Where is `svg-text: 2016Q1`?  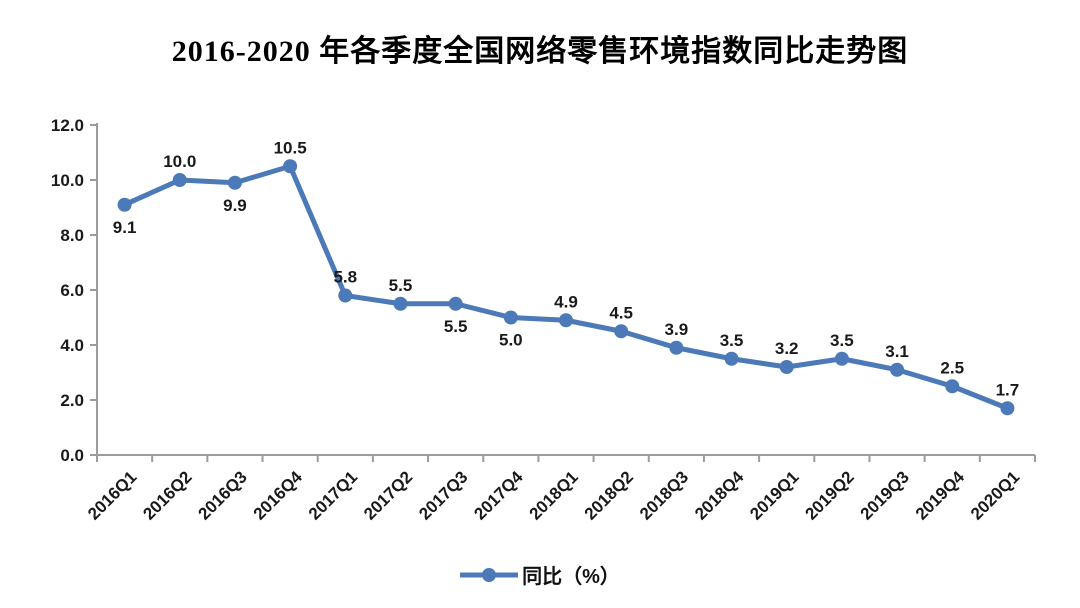 svg-text: 2016Q1 is located at coordinates (112, 495).